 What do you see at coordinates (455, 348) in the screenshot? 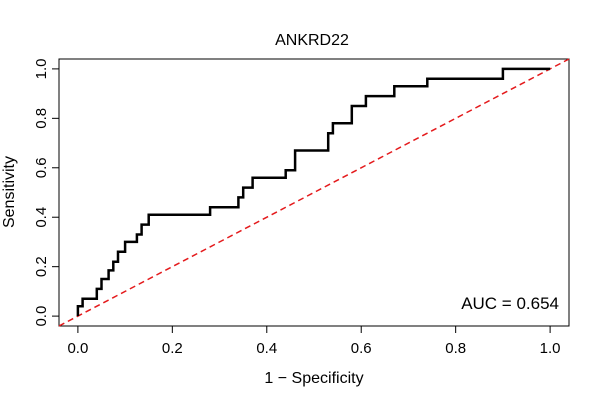
I see `x-tick-label: 0.8` at bounding box center [455, 348].